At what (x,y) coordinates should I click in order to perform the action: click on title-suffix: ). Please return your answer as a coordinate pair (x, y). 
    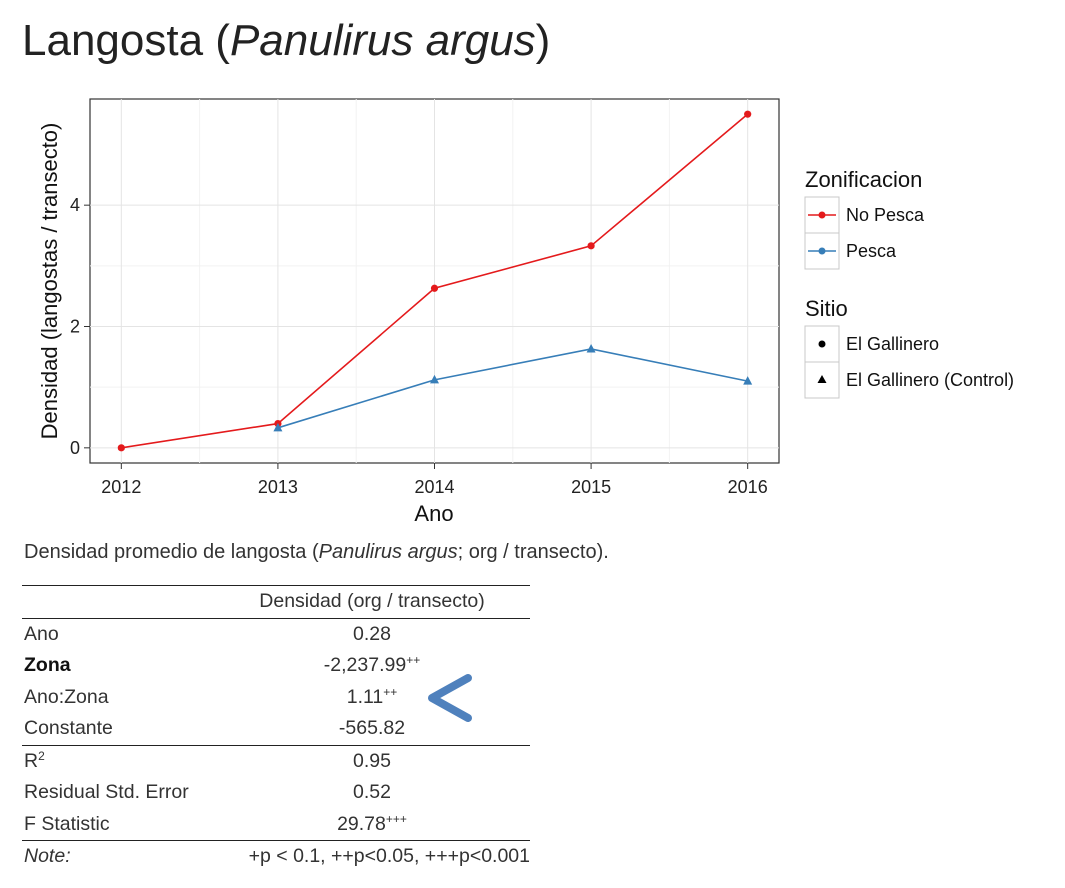
    Looking at the image, I should click on (543, 40).